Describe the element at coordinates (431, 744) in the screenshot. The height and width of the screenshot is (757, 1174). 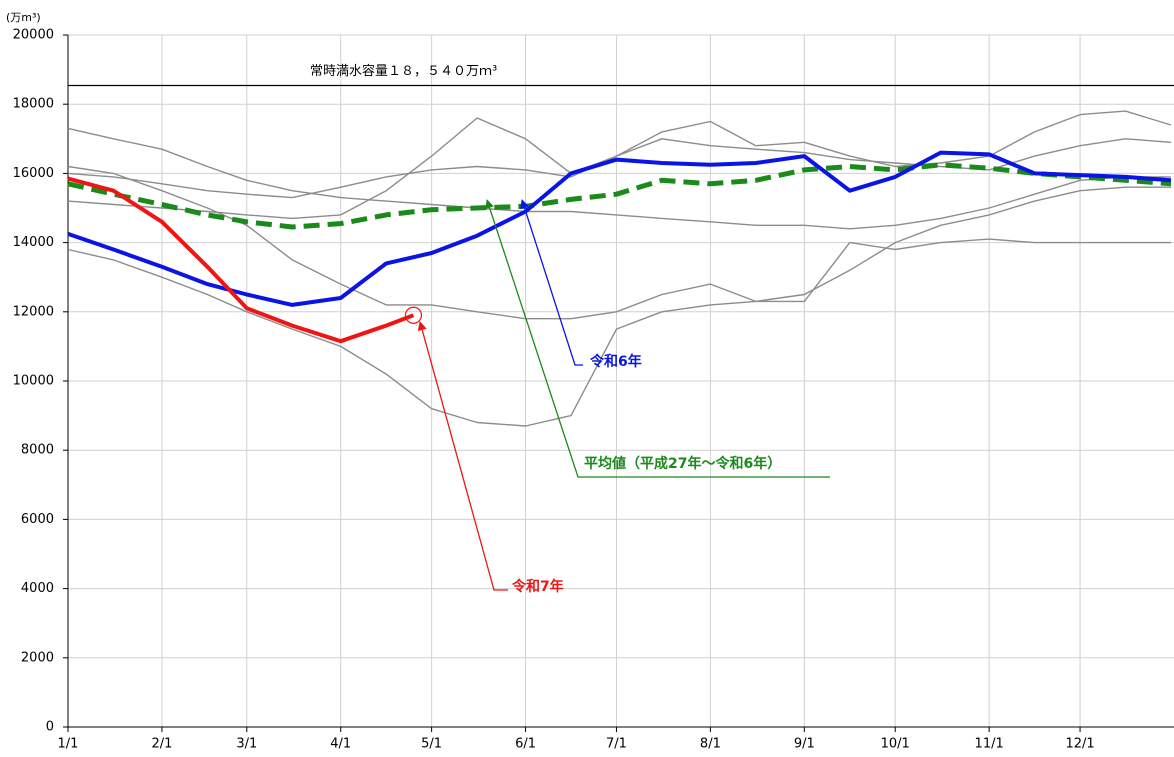
I see `x-tick-label: 5/1` at that location.